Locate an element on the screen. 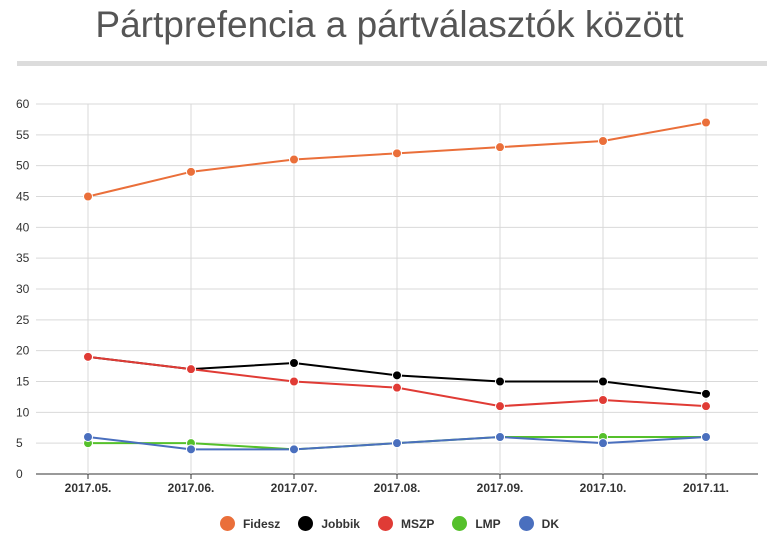 The height and width of the screenshot is (554, 779). x-tick-label: 2017.05. is located at coordinates (88, 488).